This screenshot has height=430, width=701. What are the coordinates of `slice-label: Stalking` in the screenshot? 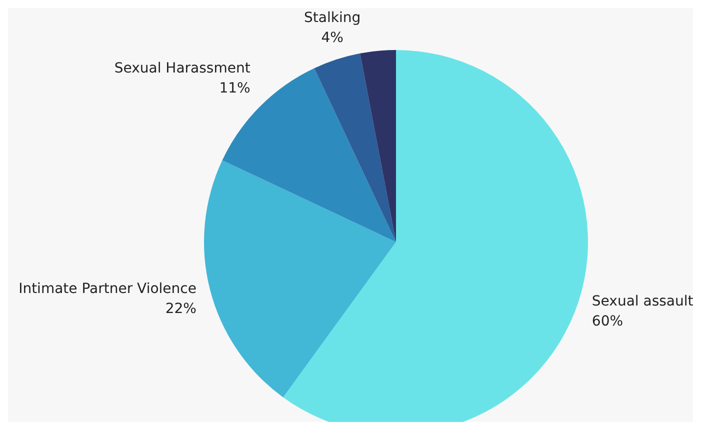 It's located at (332, 18).